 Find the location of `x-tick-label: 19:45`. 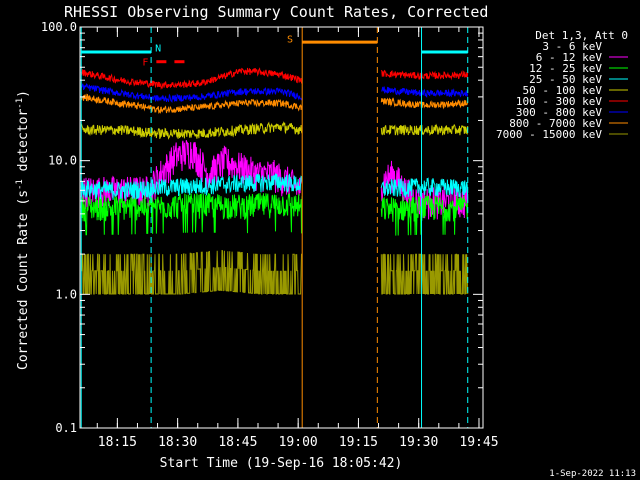

x-tick-label: 19:45 is located at coordinates (478, 442).